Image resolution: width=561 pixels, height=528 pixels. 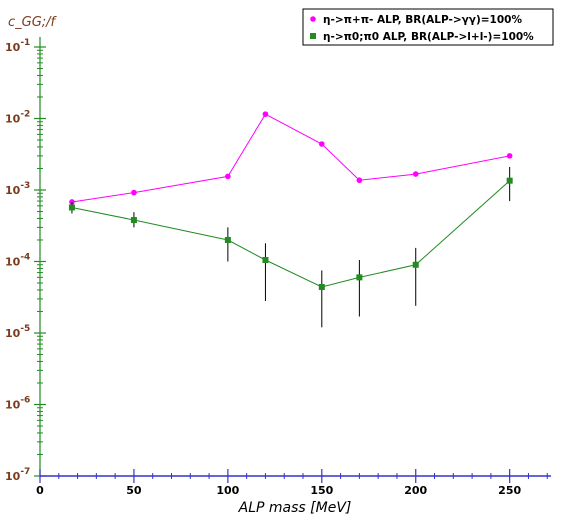 What do you see at coordinates (295, 508) in the screenshot?
I see `x-axis-label: ALP mass [MeV]` at bounding box center [295, 508].